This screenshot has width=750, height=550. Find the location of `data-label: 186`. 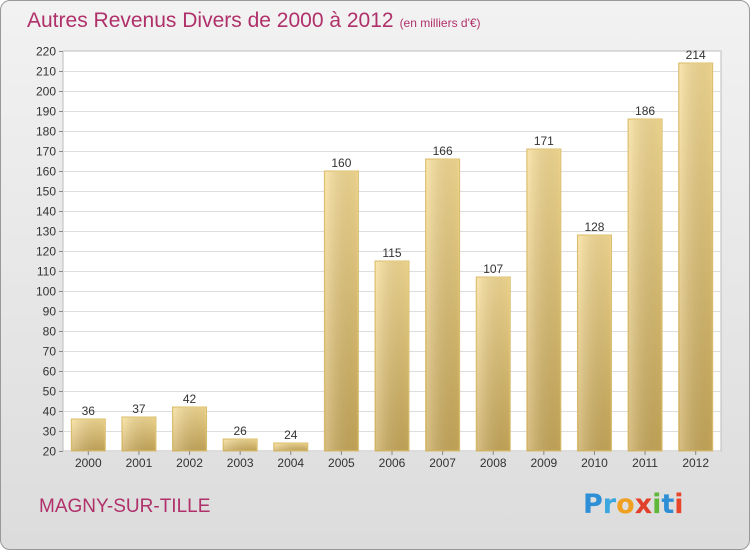

data-label: 186 is located at coordinates (645, 111).